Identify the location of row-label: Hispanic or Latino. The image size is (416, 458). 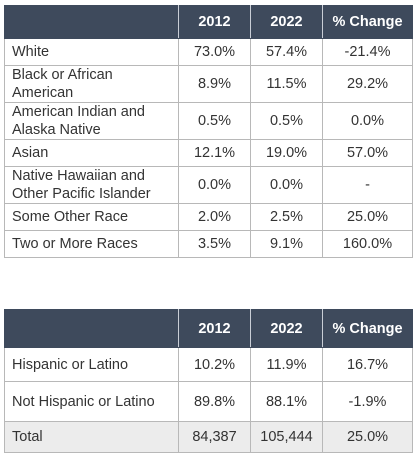
(91, 364).